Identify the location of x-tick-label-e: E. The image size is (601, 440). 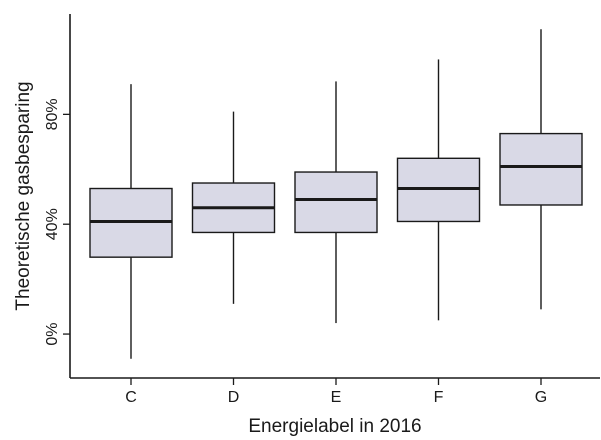
(336, 397).